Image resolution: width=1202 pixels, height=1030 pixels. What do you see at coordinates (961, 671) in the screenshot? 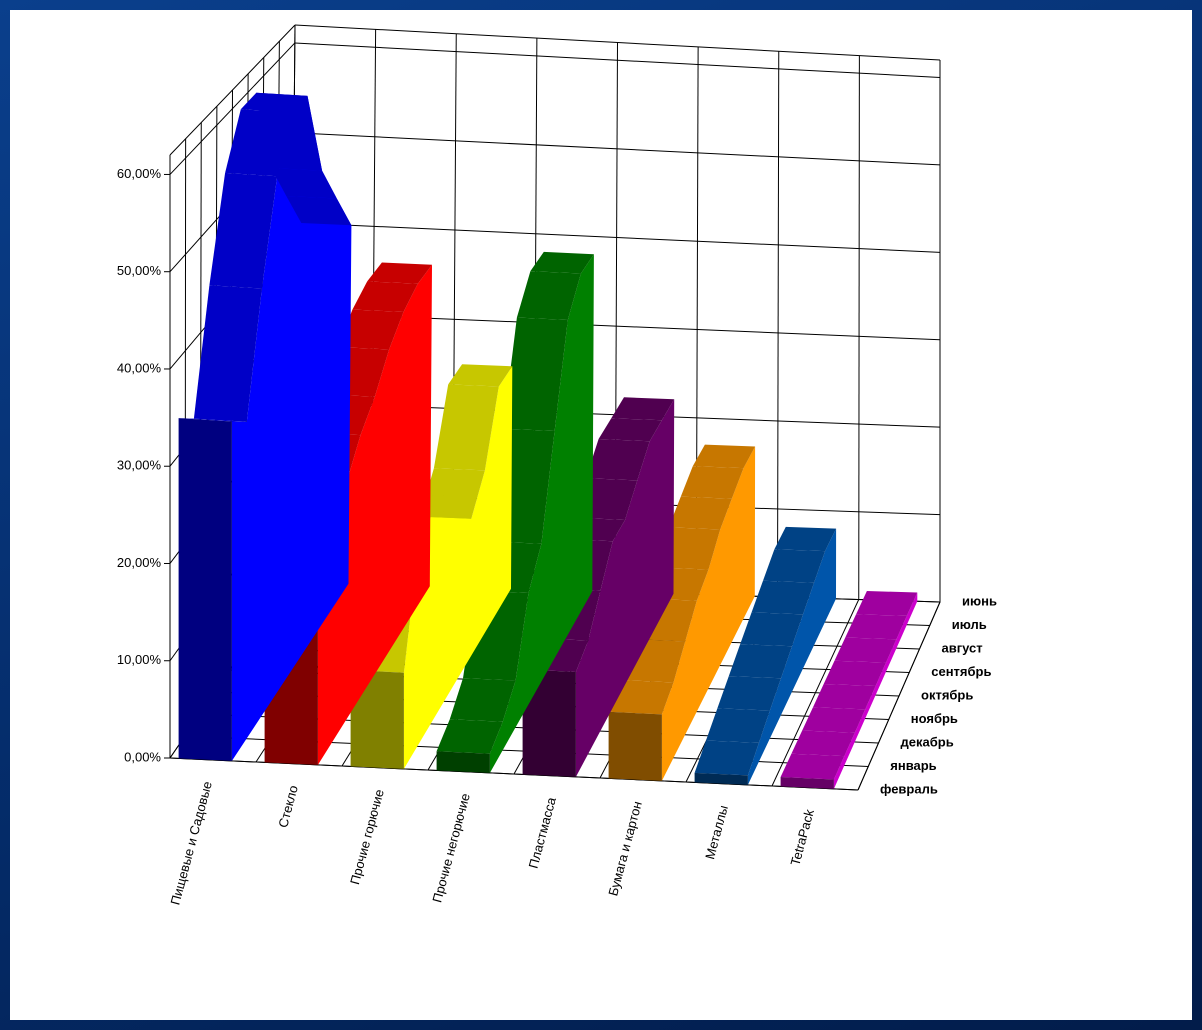
I see `depth-label: сентябрь` at bounding box center [961, 671].